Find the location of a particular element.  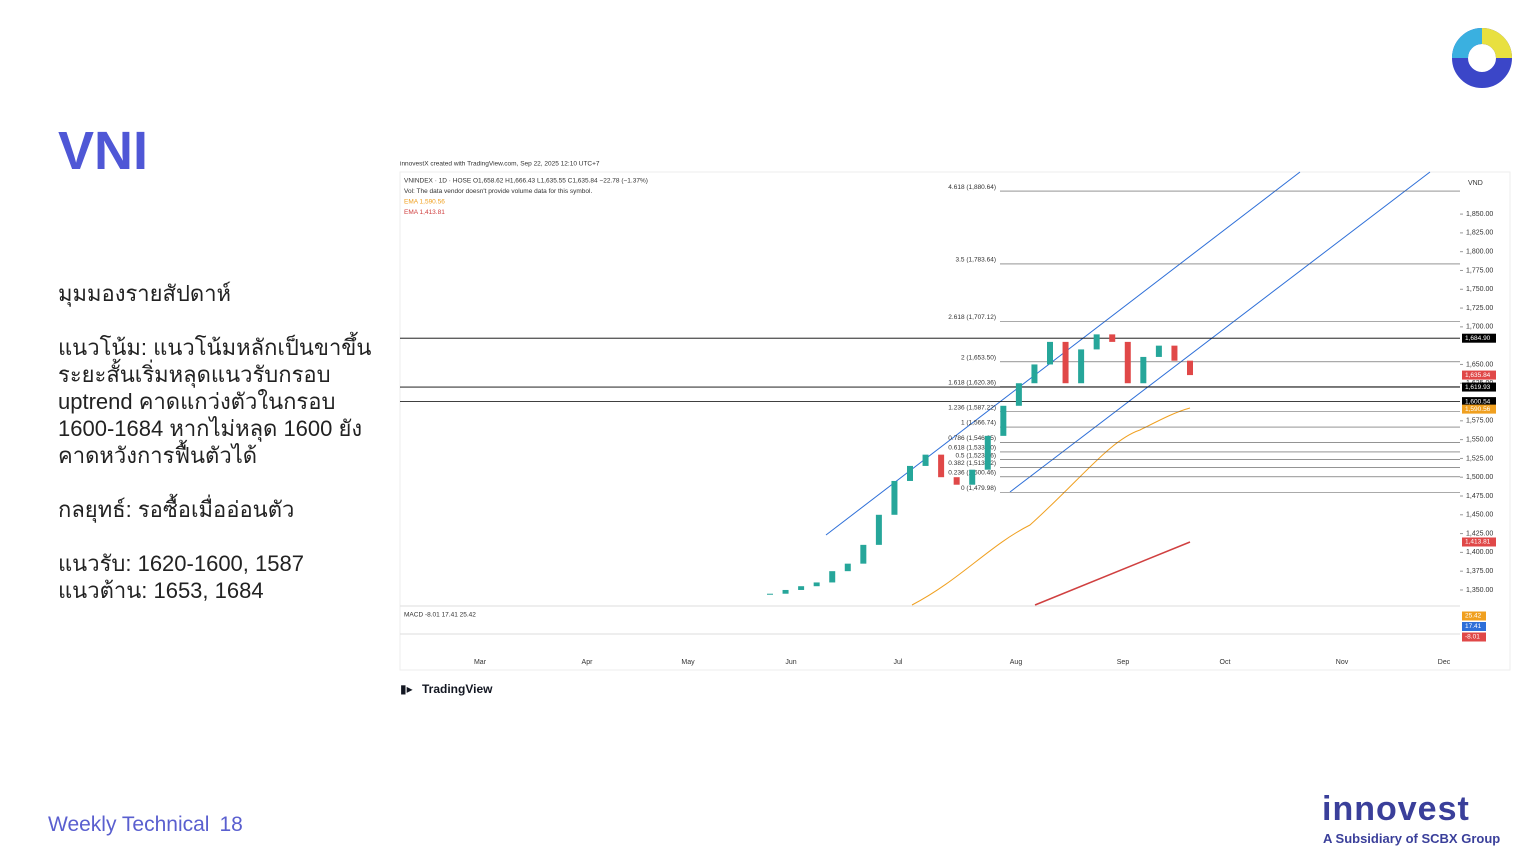

x-tick-label: Jun is located at coordinates (790, 662).